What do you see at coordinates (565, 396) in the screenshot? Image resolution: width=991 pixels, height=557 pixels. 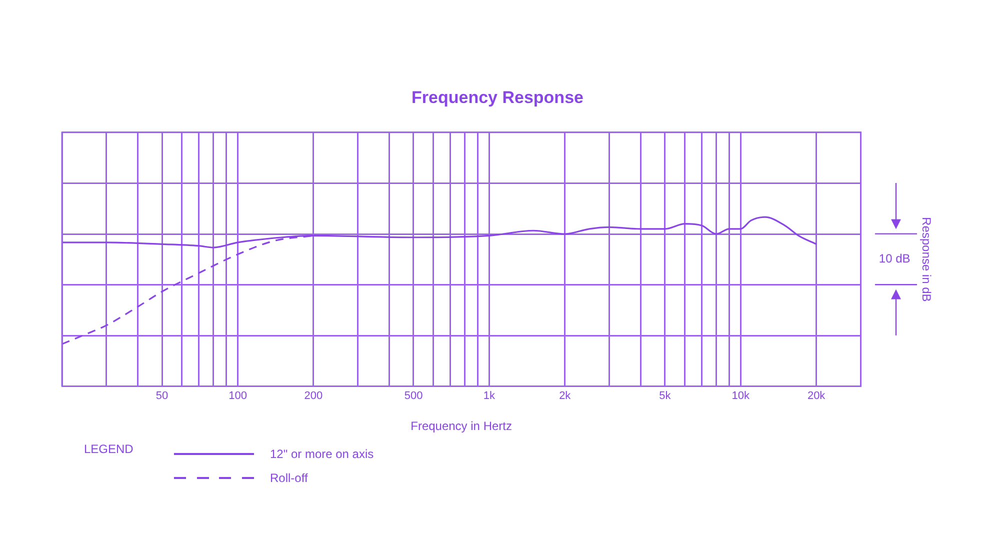 I see `x-tick-label: 2k` at bounding box center [565, 396].